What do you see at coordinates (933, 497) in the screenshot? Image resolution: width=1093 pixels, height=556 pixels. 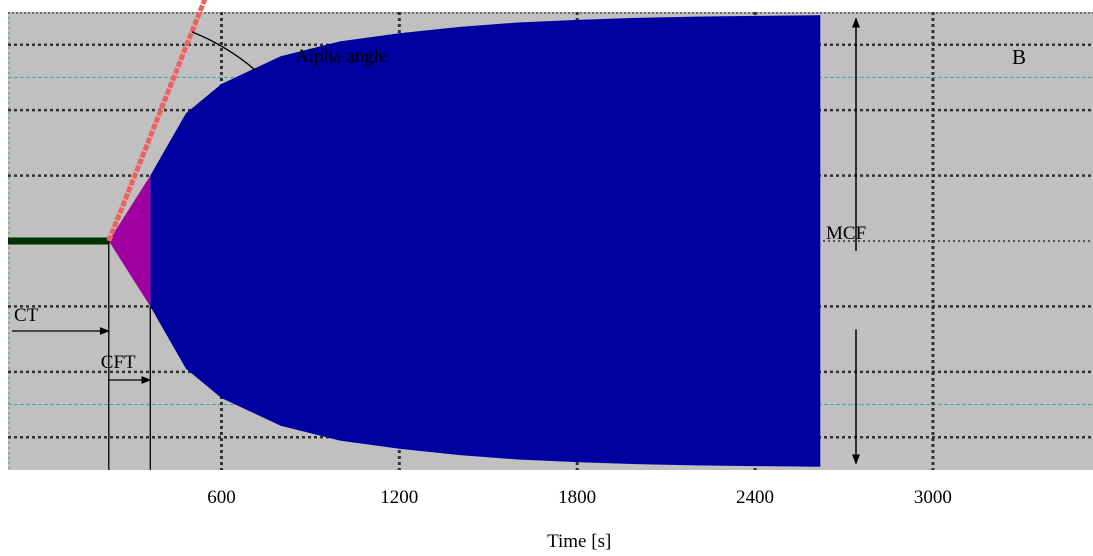 I see `x-tick-label: 3000` at bounding box center [933, 497].